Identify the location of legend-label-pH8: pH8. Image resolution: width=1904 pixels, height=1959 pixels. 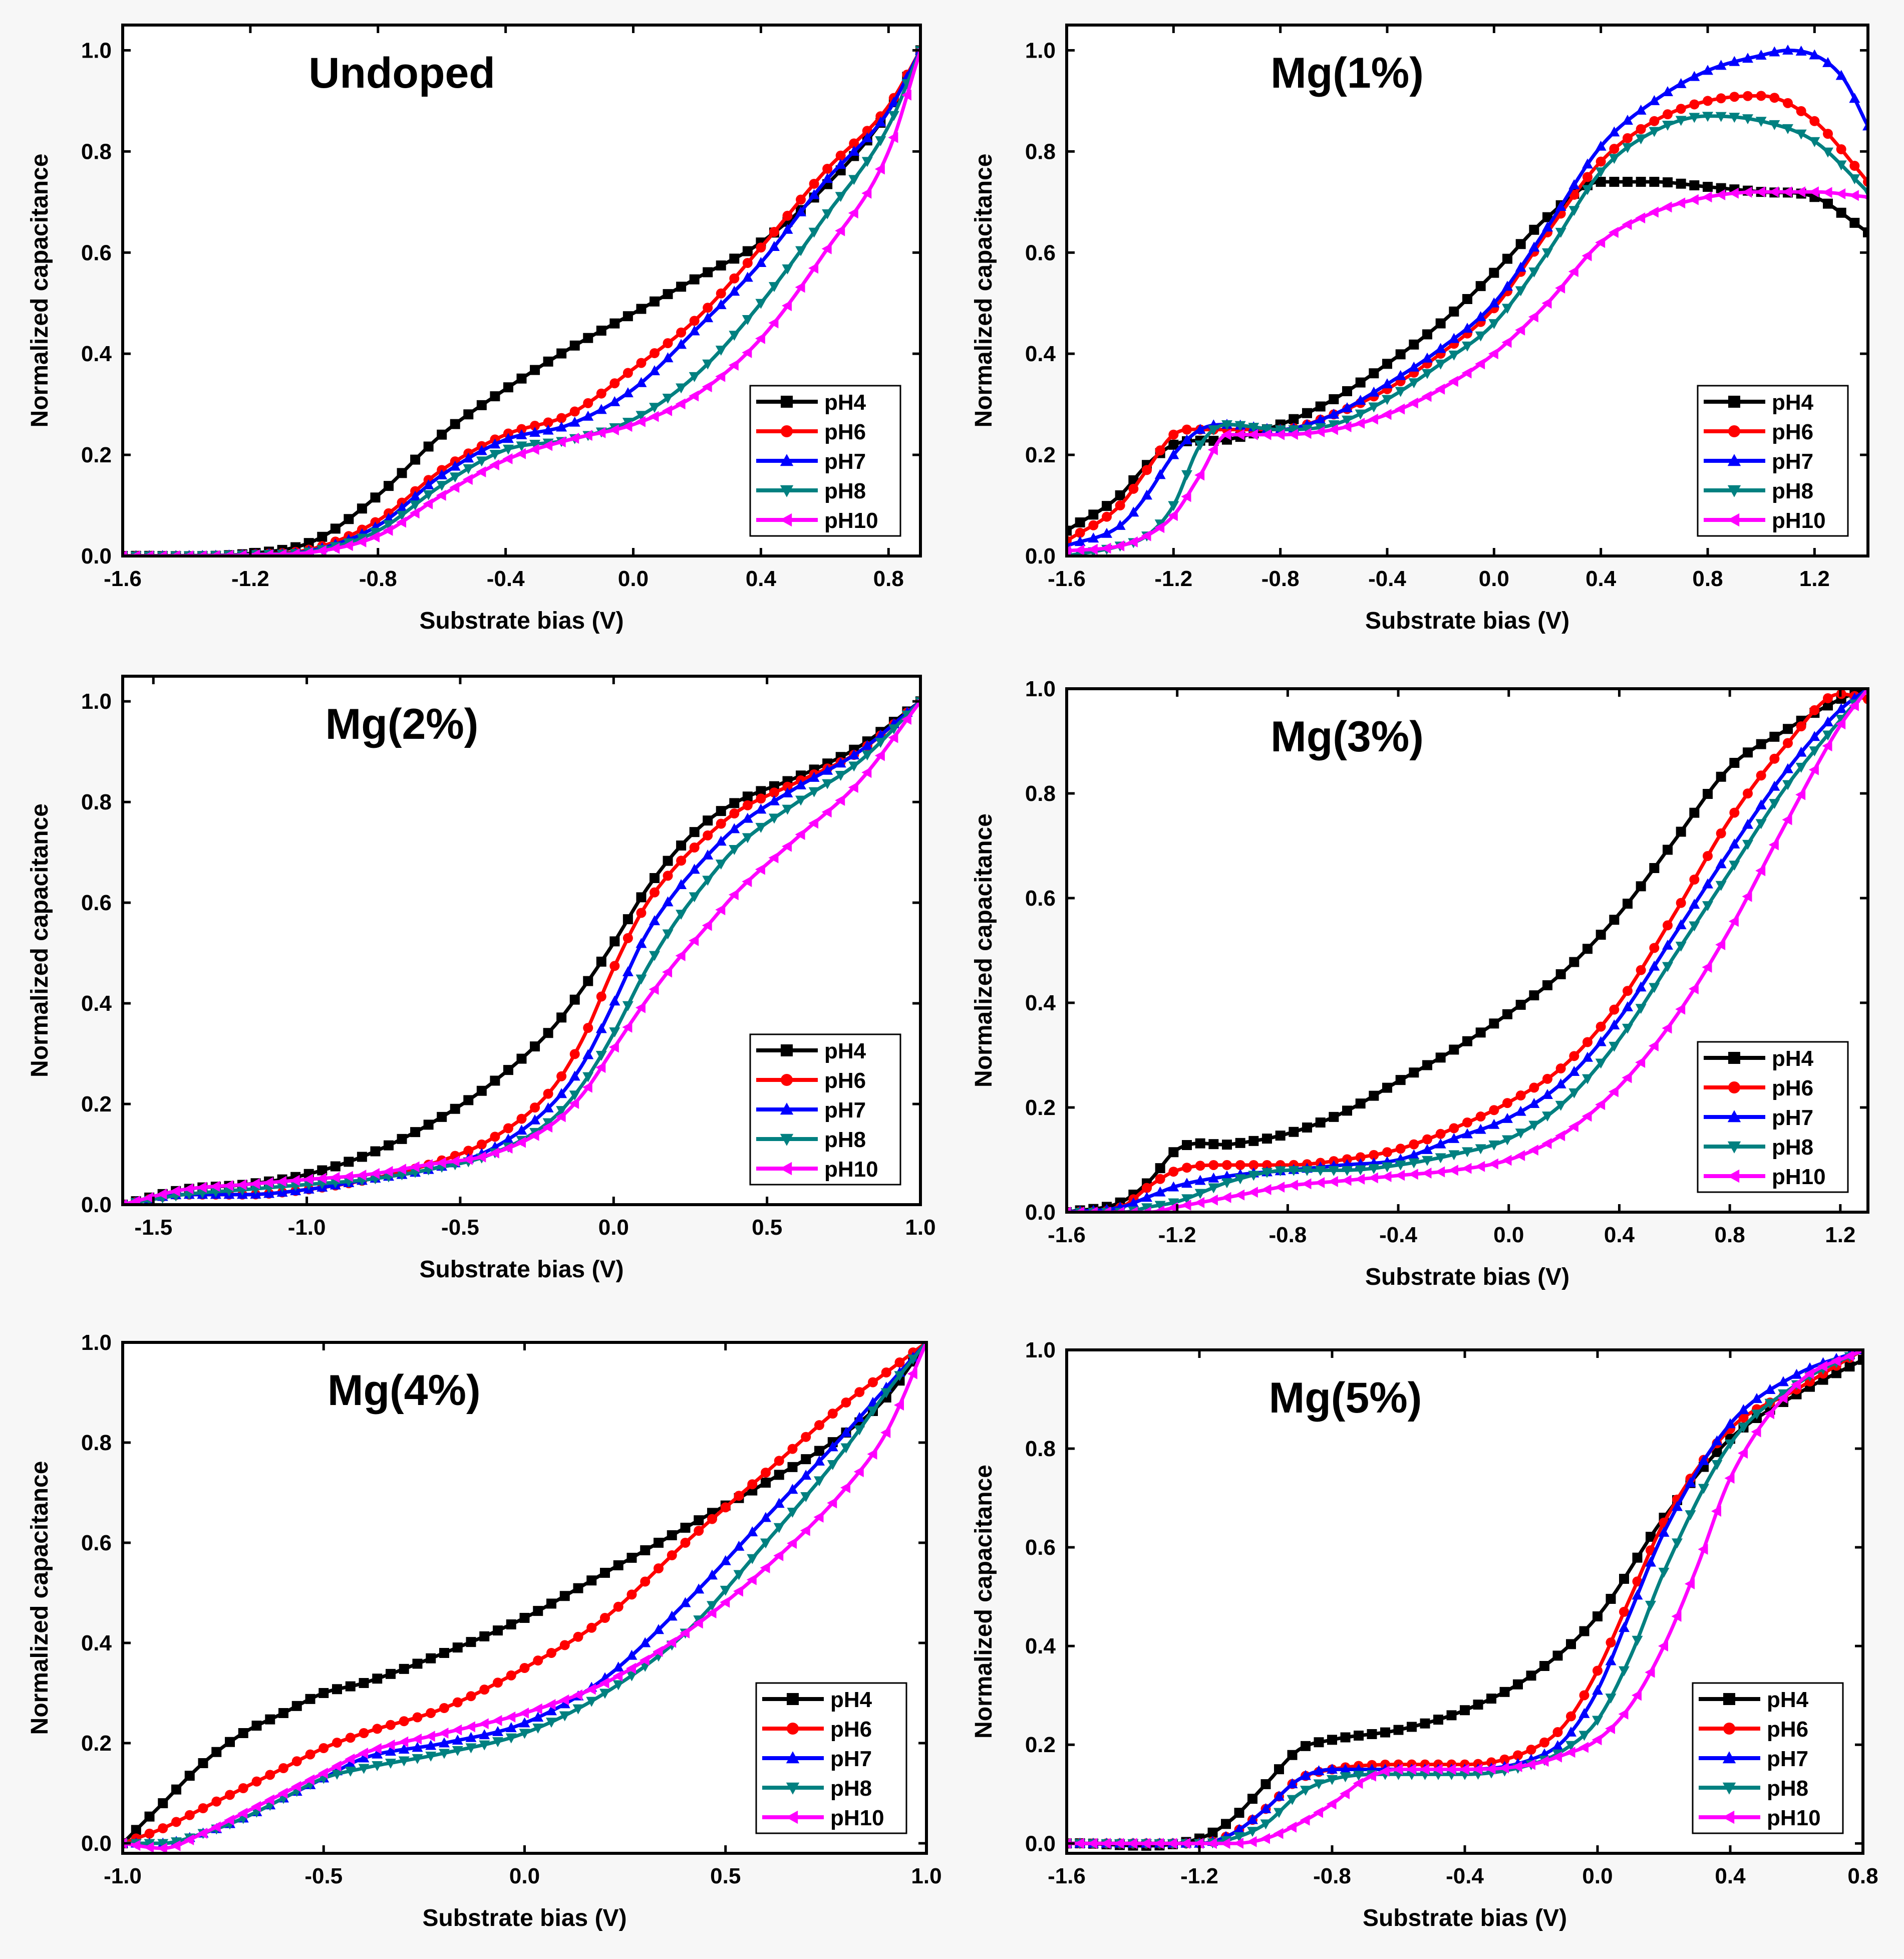
(845, 1140).